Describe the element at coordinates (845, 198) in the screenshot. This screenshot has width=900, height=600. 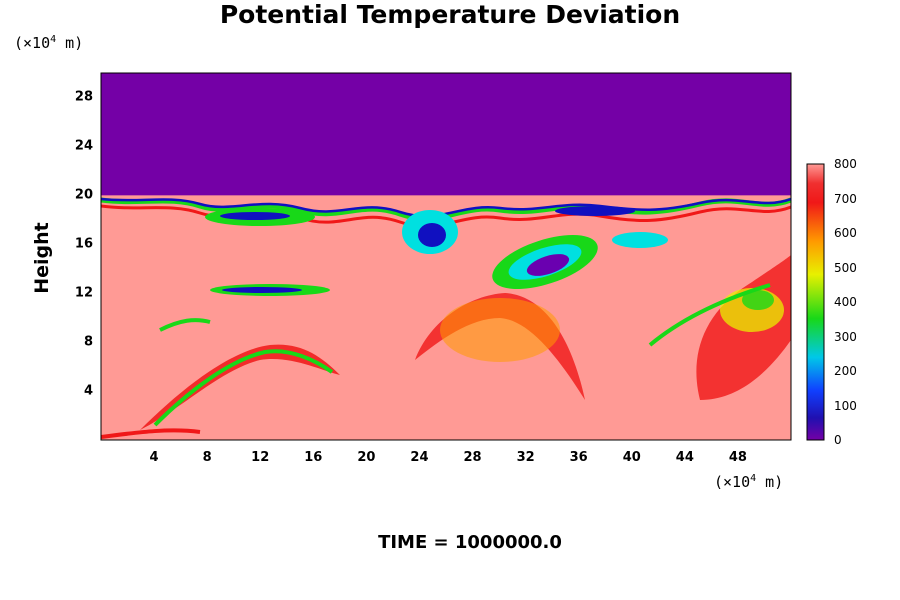
I see `colorbar-tick-label: 700` at that location.